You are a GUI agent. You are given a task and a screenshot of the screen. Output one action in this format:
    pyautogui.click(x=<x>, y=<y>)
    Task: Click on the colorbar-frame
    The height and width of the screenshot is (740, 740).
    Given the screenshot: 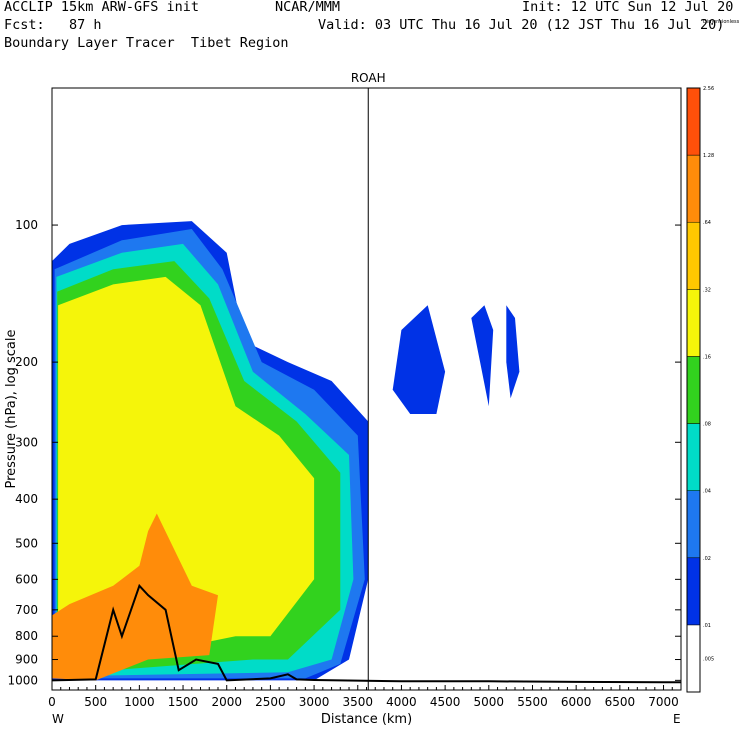 What is the action you would take?
    pyautogui.click(x=693, y=390)
    